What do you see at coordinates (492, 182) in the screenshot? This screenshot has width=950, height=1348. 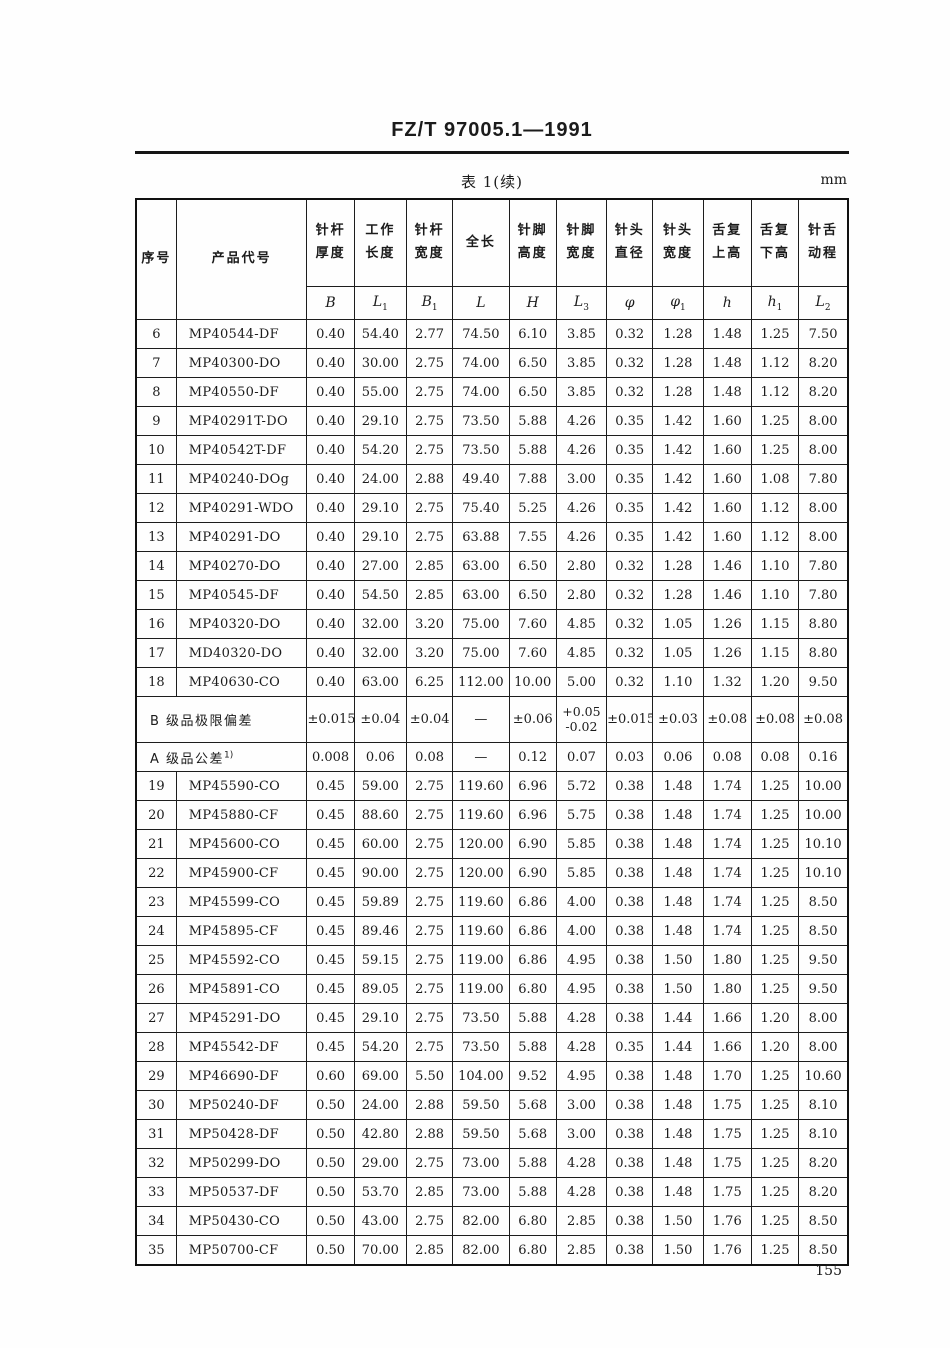 I see `table-caption: 表 1(续)` at bounding box center [492, 182].